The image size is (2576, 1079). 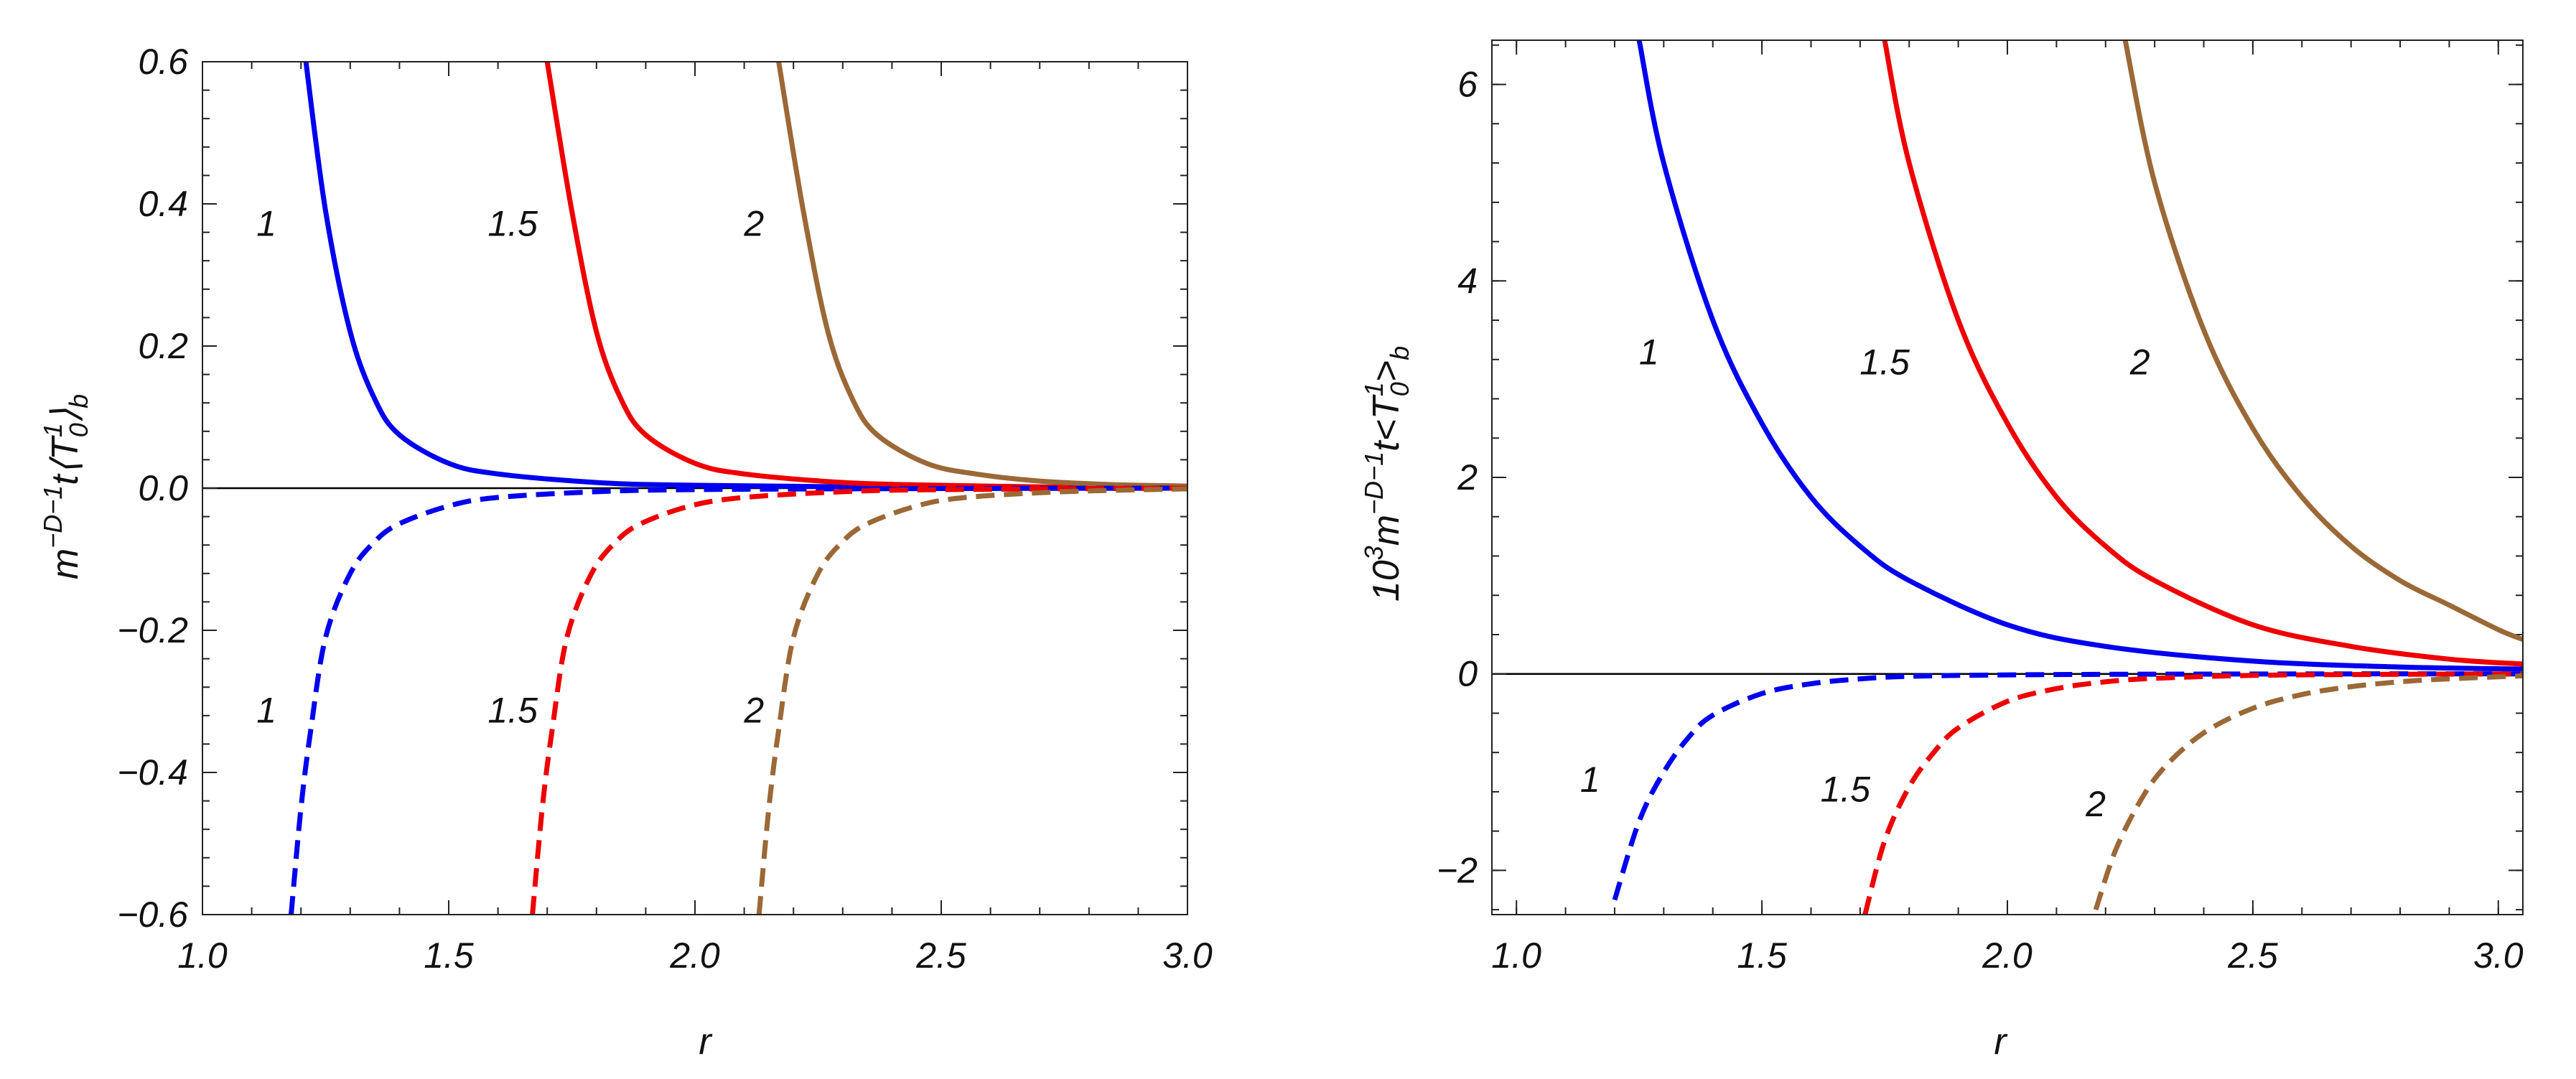 What do you see at coordinates (78, 401) in the screenshot?
I see `left-ylabel-b: b` at bounding box center [78, 401].